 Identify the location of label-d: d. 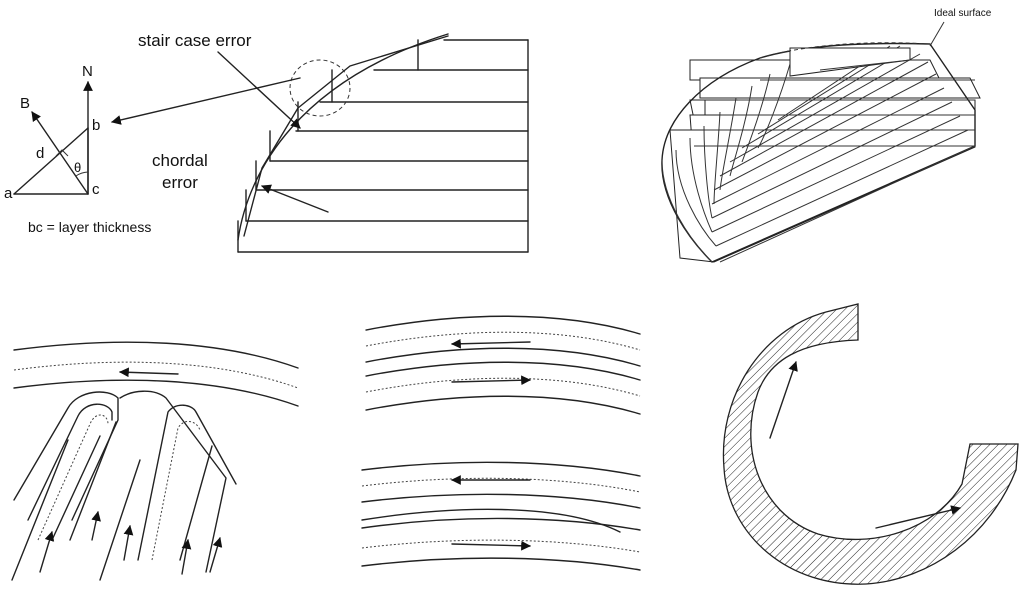
(40, 153).